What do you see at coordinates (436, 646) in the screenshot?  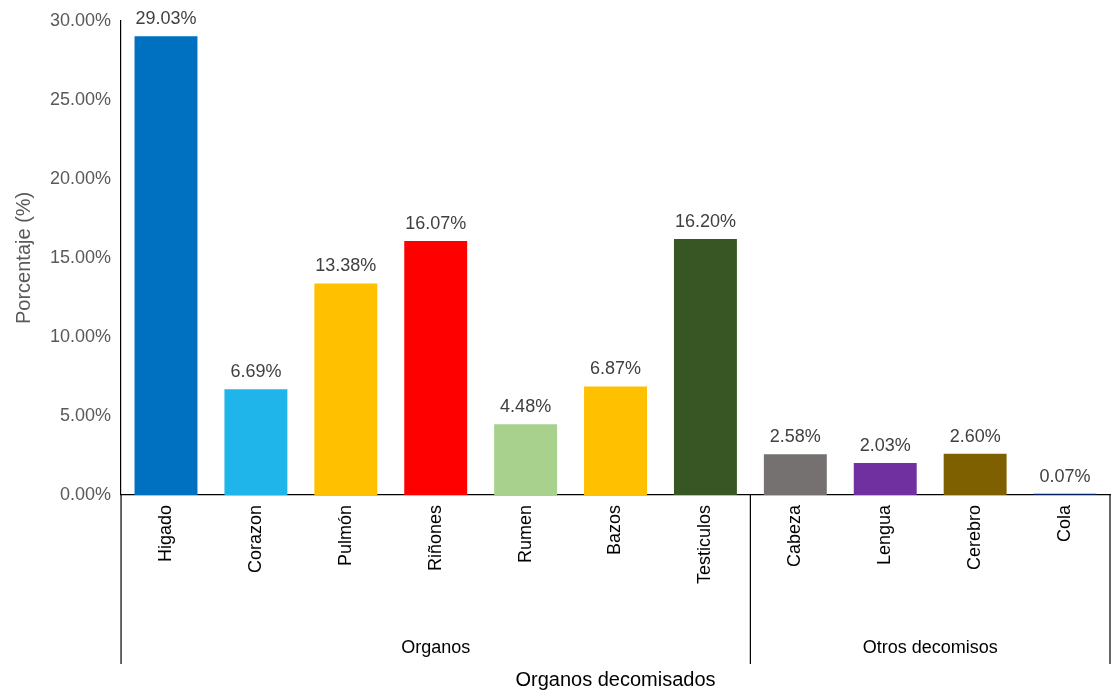 I see `text: Organos` at bounding box center [436, 646].